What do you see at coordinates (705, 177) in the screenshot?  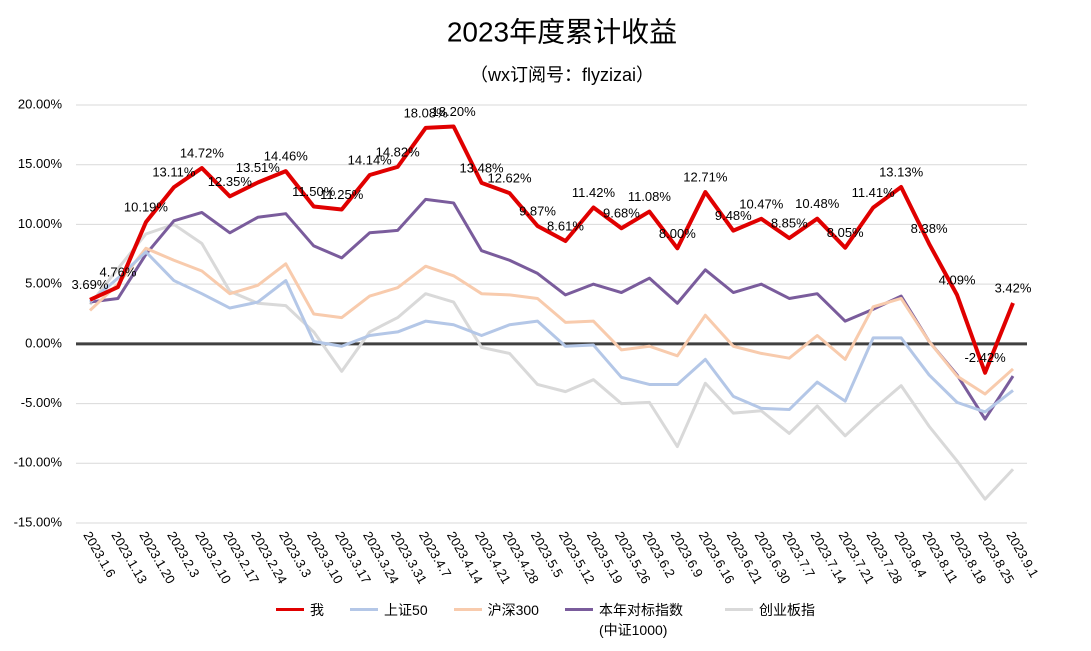 I see `data-label: 12.71%` at bounding box center [705, 177].